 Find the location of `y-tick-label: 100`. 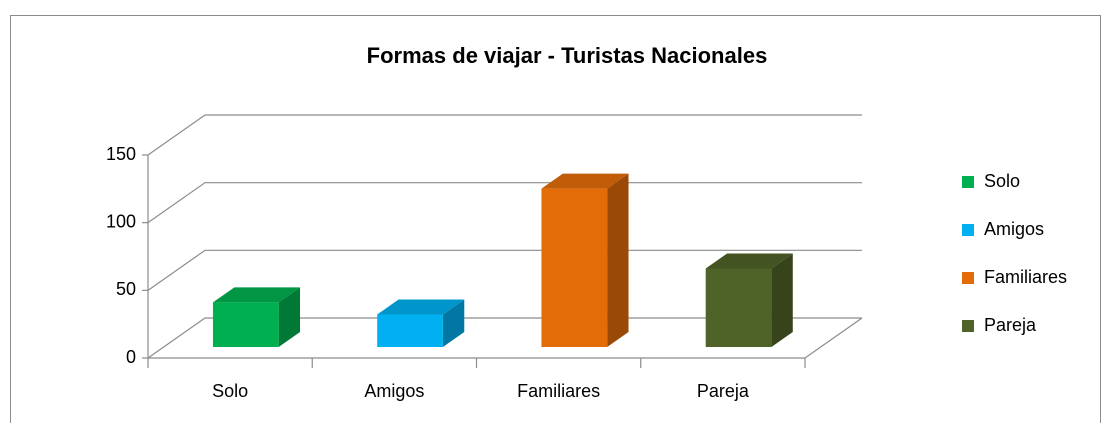

y-tick-label: 100 is located at coordinates (121, 221).